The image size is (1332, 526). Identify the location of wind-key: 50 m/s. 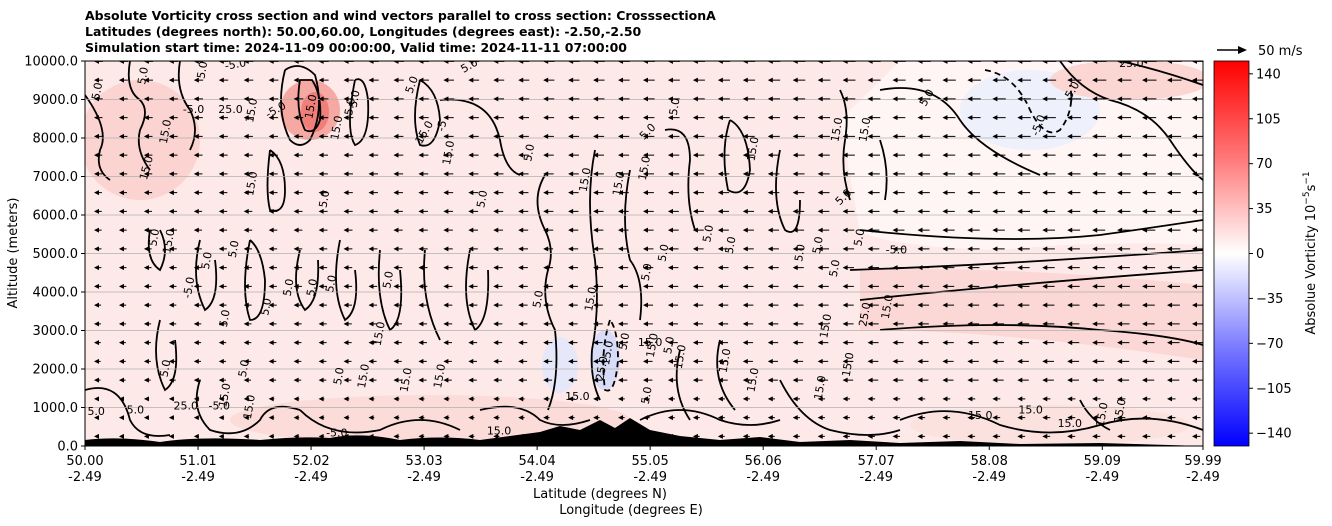
(1260, 51).